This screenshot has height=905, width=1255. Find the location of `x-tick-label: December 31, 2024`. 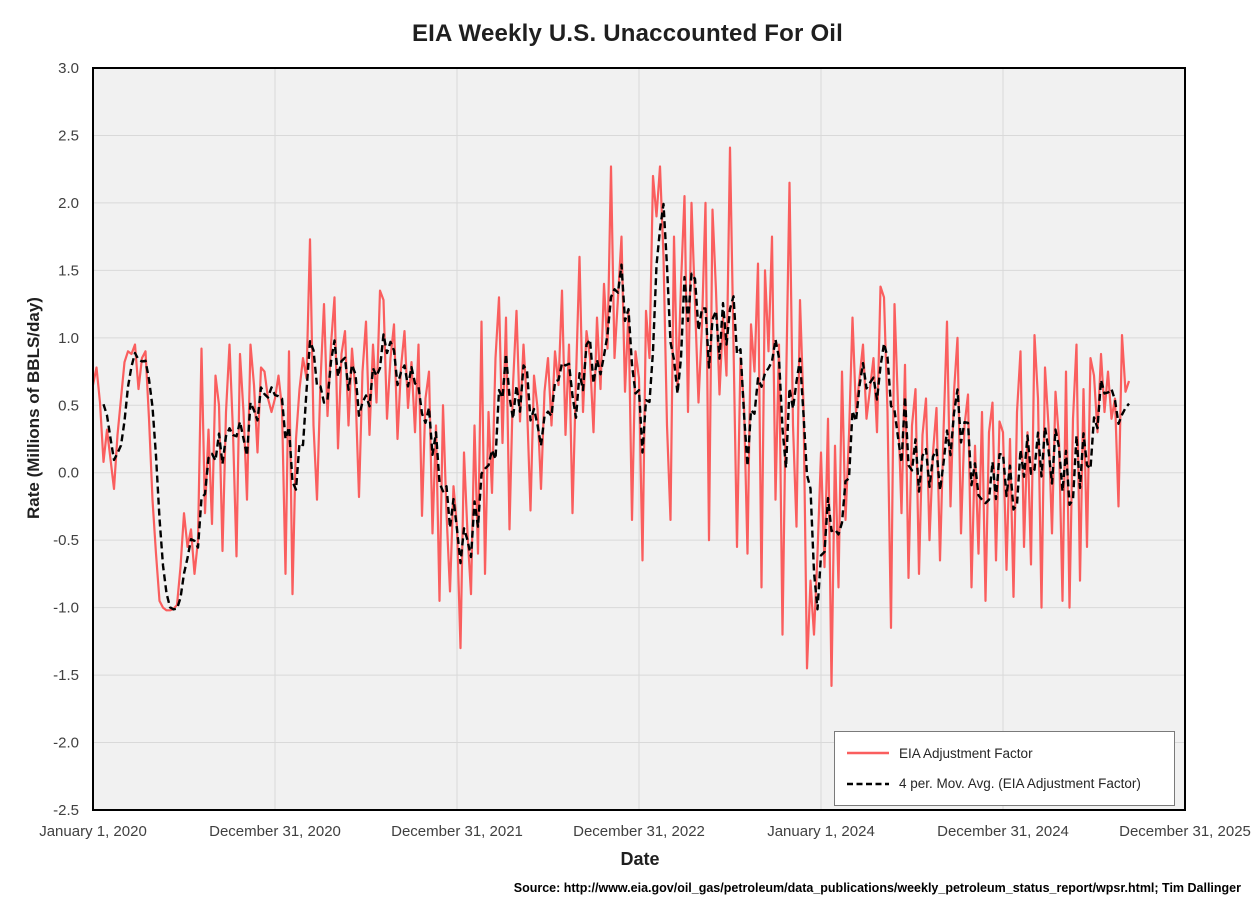

x-tick-label: December 31, 2024 is located at coordinates (1003, 831).